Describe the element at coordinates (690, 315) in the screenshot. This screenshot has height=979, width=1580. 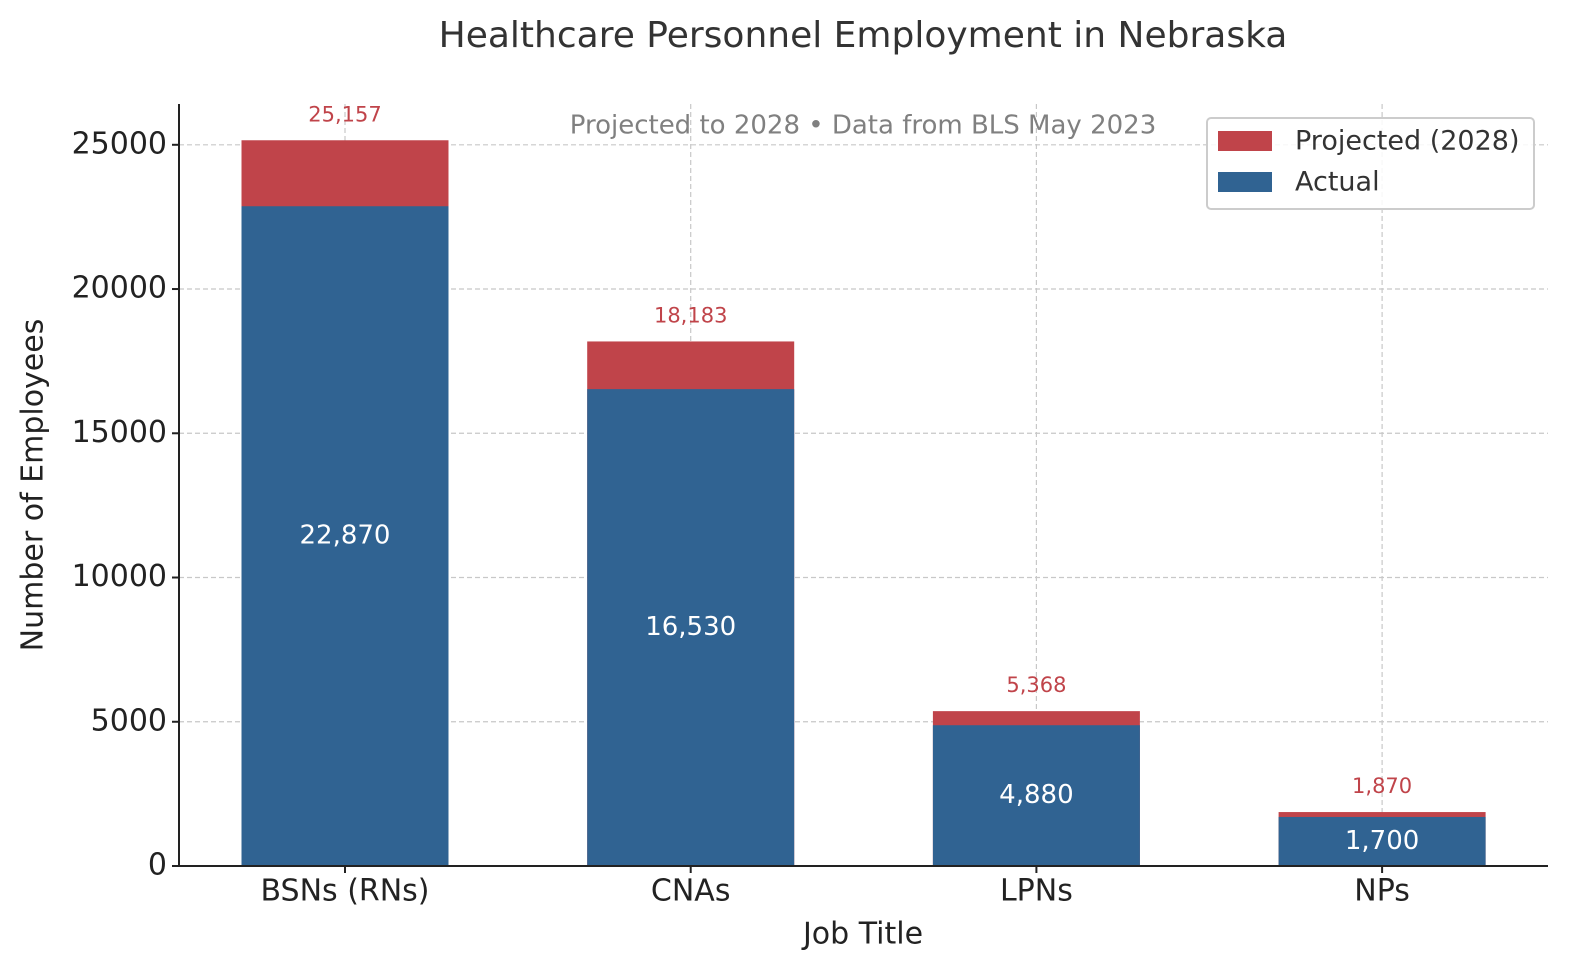
I see `value-label: 18,183` at that location.